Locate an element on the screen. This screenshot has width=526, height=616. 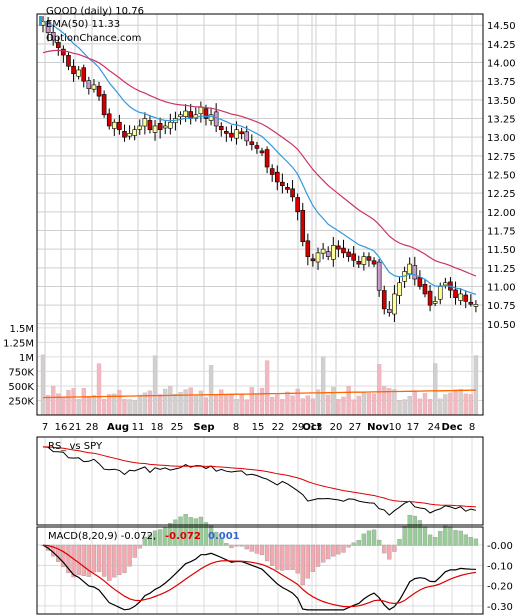
date-tick-label: Nov is located at coordinates (378, 427).